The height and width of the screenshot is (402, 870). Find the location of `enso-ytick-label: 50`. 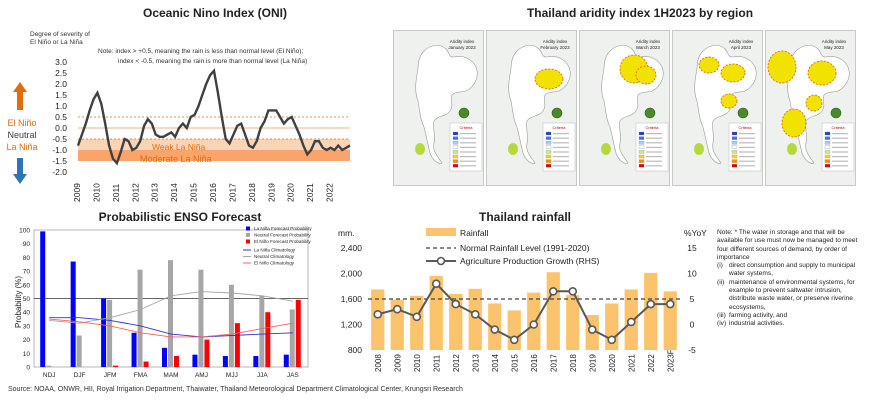

enso-ytick-label: 50 is located at coordinates (27, 299).